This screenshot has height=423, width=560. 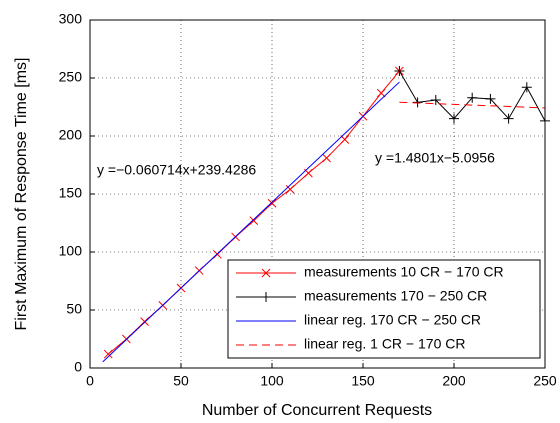 I want to click on y-tick-label: 150, so click(x=71, y=193).